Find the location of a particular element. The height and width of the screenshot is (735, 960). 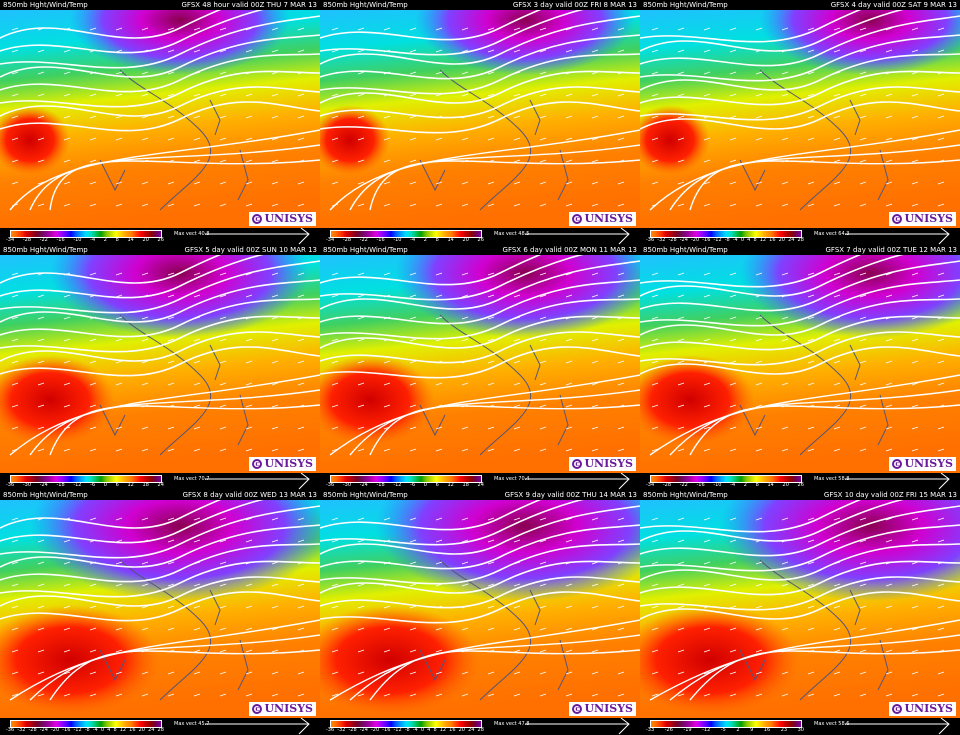

colorbar-tick: -8 is located at coordinates (87, 730).